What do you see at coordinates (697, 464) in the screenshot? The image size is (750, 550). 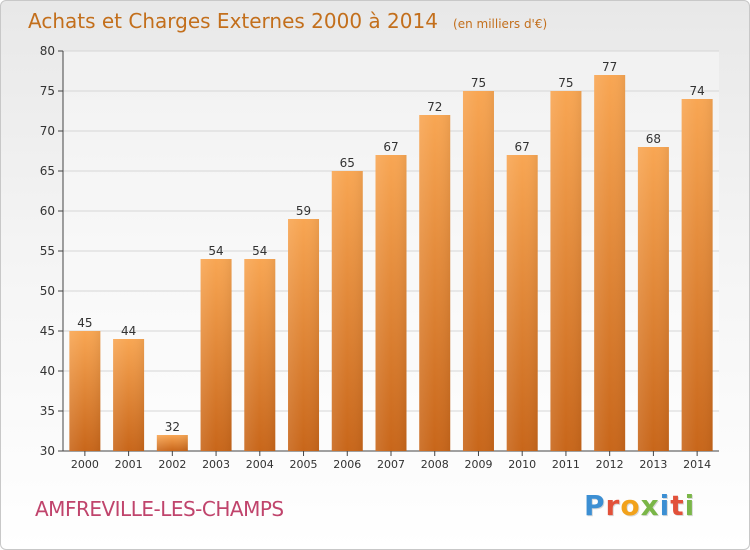 I see `x-tick-label: 2014` at bounding box center [697, 464].